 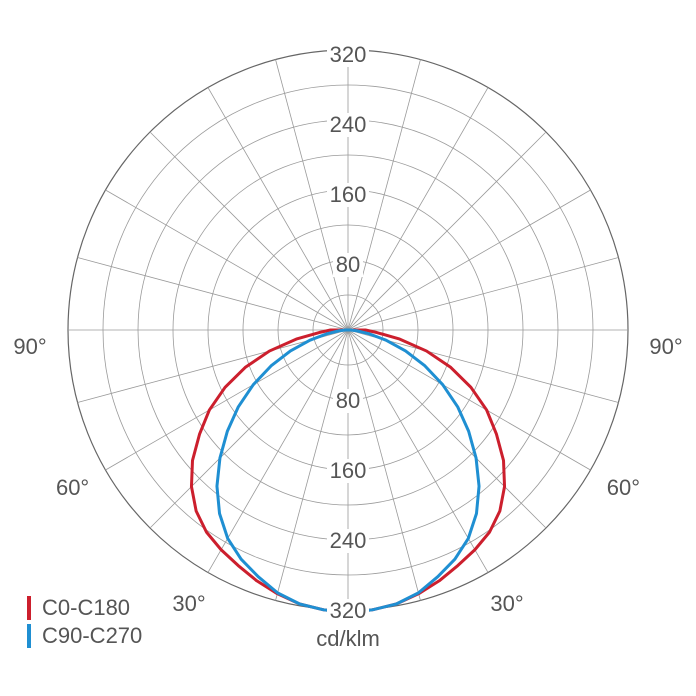 I want to click on legend-label: C90-C270, so click(x=92, y=635).